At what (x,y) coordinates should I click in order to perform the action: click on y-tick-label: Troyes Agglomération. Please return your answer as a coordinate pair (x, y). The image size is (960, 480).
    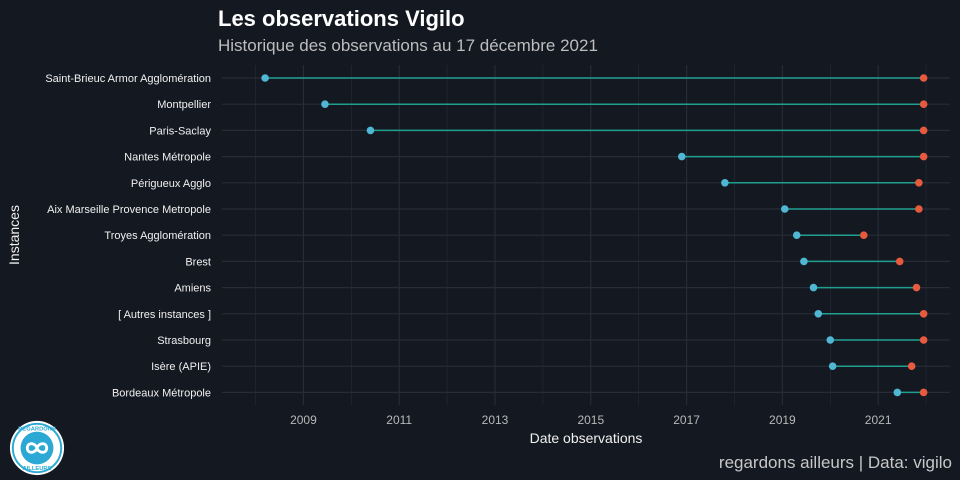
    Looking at the image, I should click on (157, 236).